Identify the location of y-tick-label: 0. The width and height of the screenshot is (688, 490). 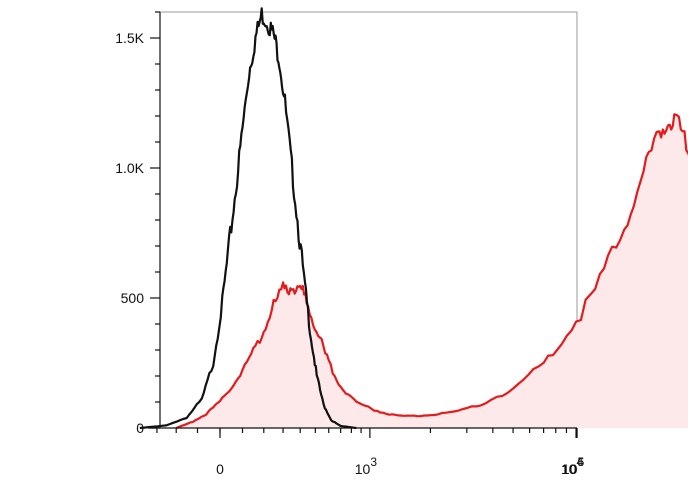
(140, 428).